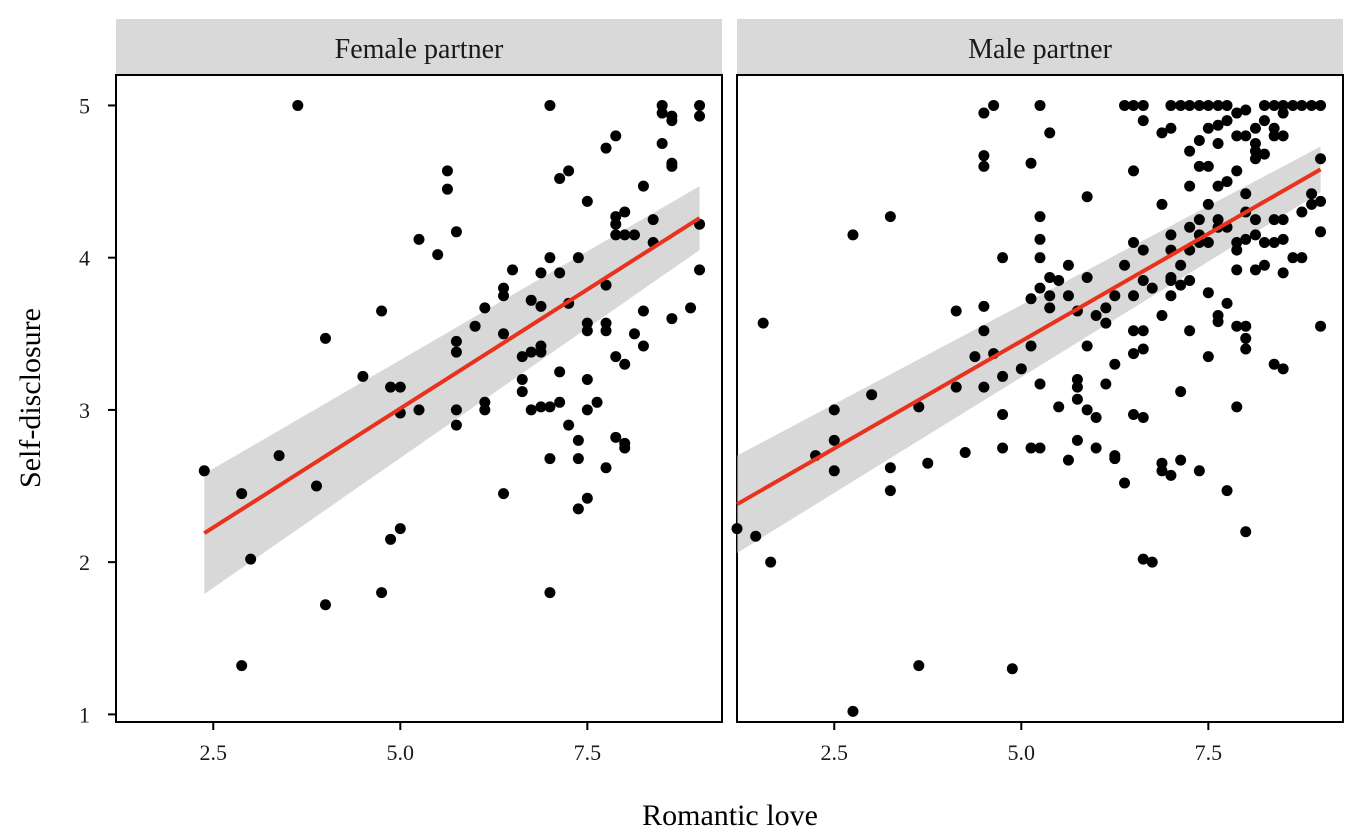  Describe the element at coordinates (1209, 752) in the screenshot. I see `x-tick-label: 7.5` at that location.